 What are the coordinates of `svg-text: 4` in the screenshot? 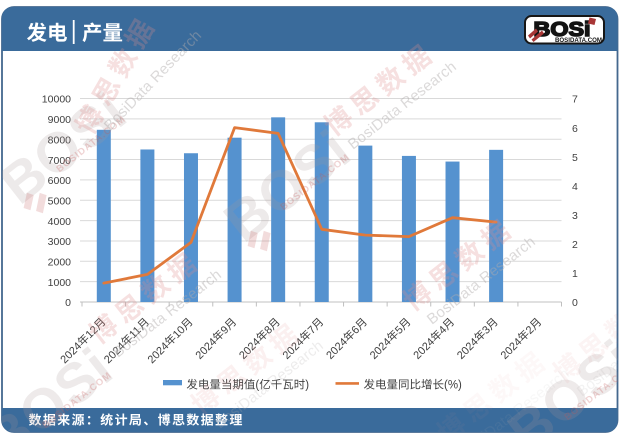 It's located at (575, 187).